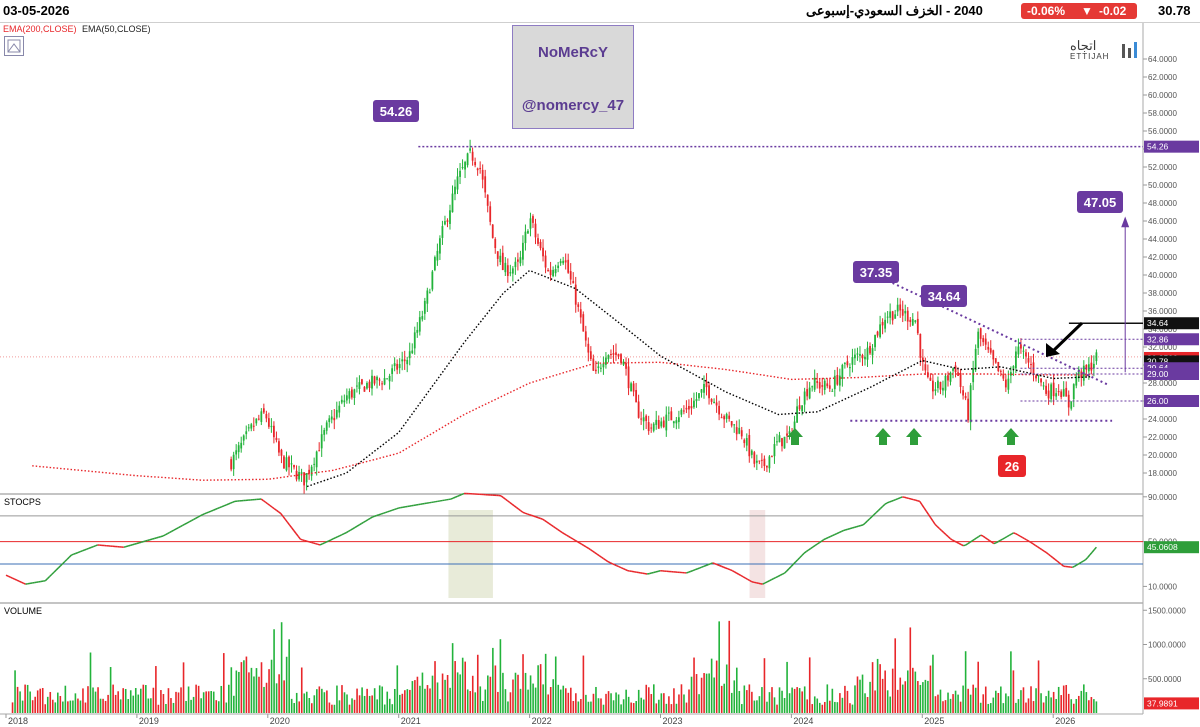 The image size is (1200, 727). I want to click on logo-english: ETTIJAH, so click(1090, 56).